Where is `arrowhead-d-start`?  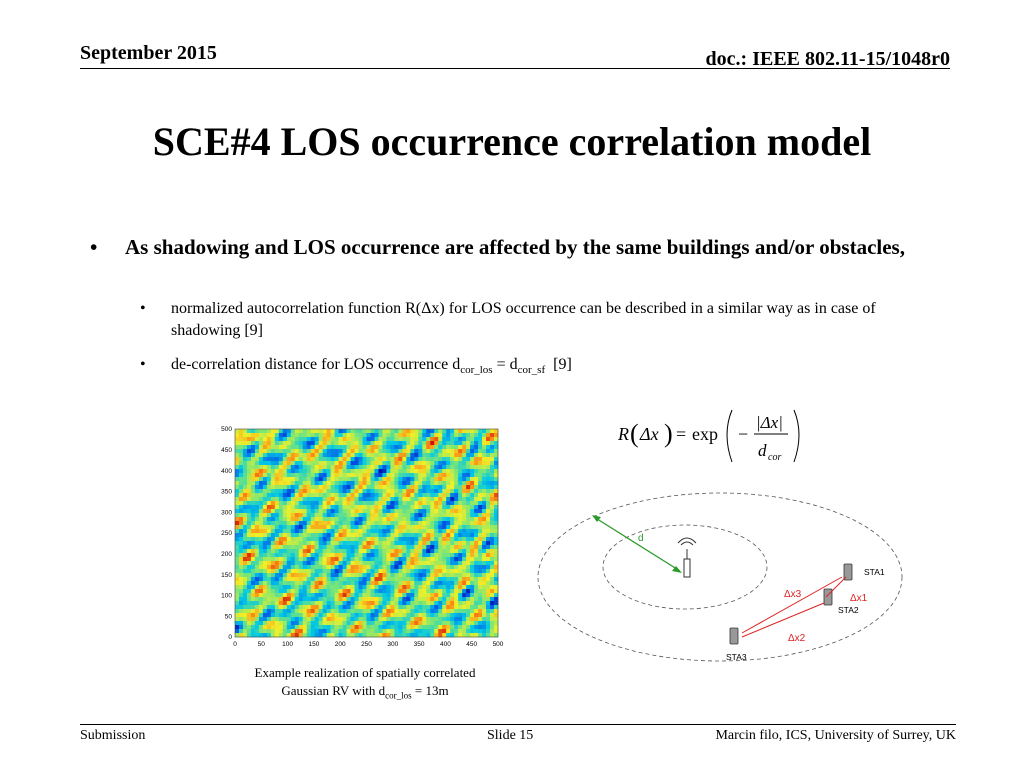
arrowhead-d-start is located at coordinates (596, 518).